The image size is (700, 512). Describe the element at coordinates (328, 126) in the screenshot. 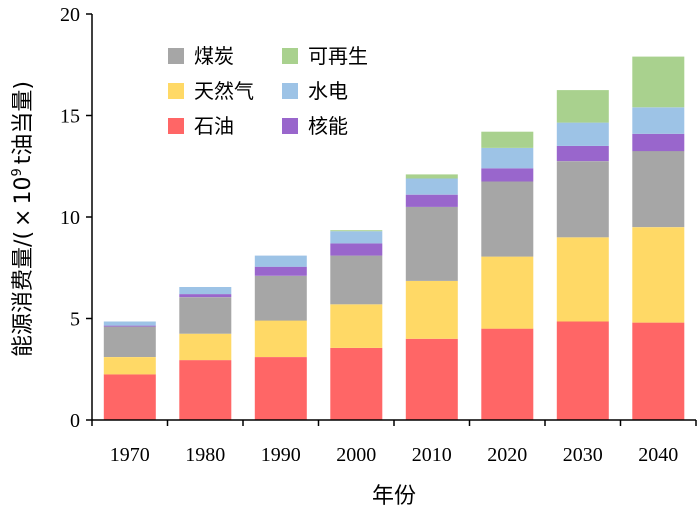

I see `legend-label: 核能` at that location.